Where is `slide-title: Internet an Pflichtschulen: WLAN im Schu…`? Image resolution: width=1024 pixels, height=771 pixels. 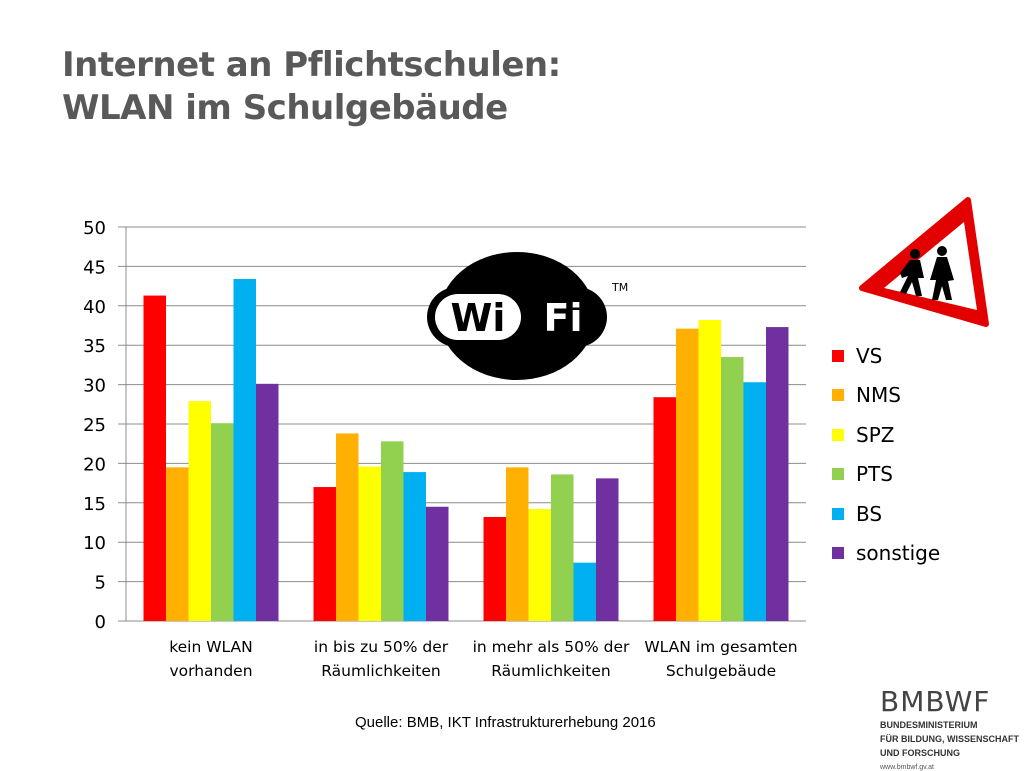
slide-title: Internet an Pflichtschulen: WLAN im Schu… is located at coordinates (311, 87).